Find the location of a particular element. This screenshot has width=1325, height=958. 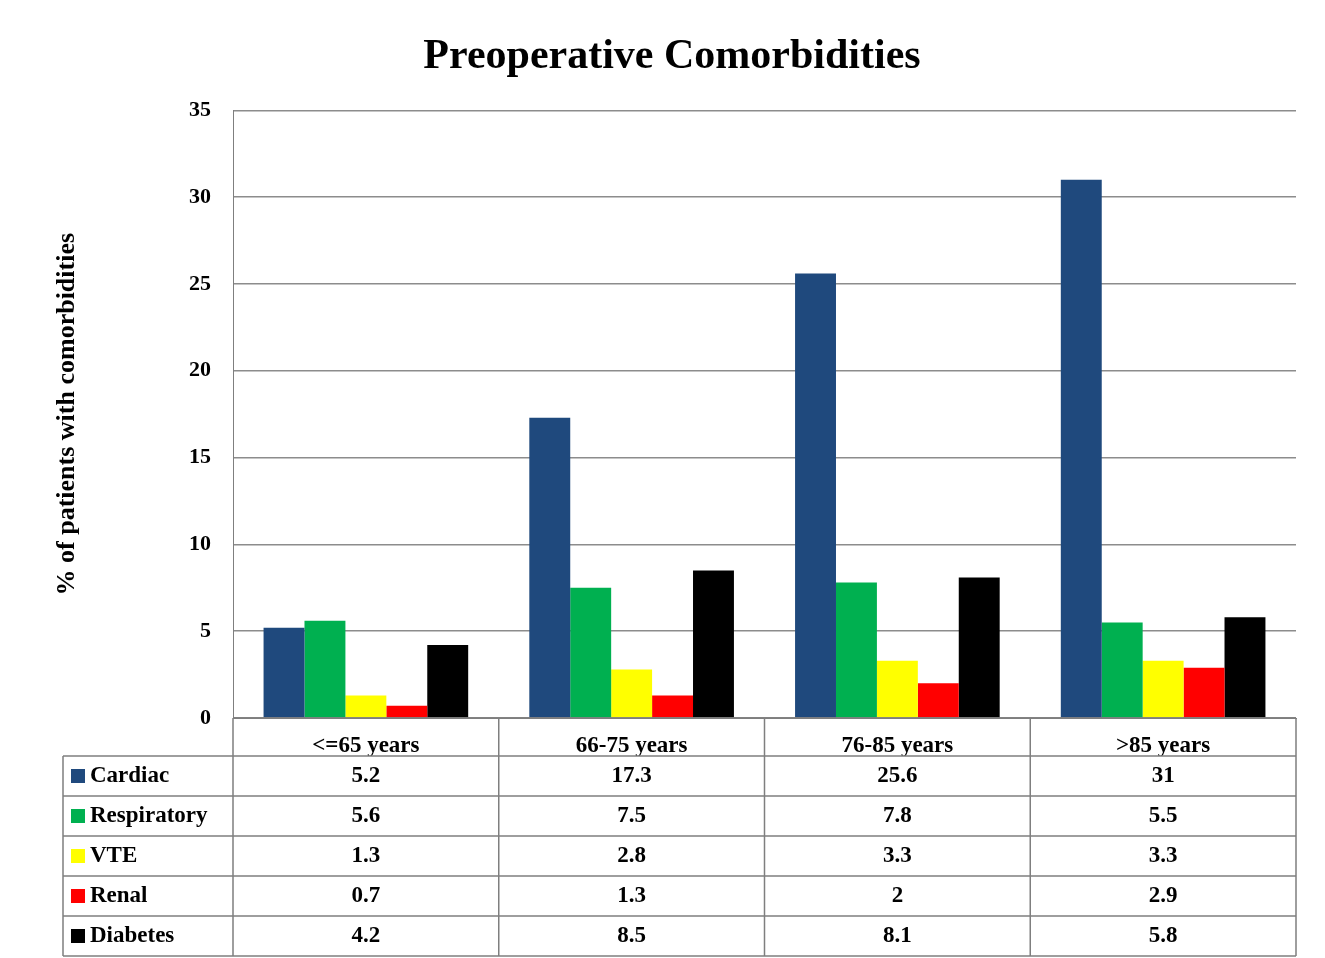

data-label: 2 is located at coordinates (897, 894).